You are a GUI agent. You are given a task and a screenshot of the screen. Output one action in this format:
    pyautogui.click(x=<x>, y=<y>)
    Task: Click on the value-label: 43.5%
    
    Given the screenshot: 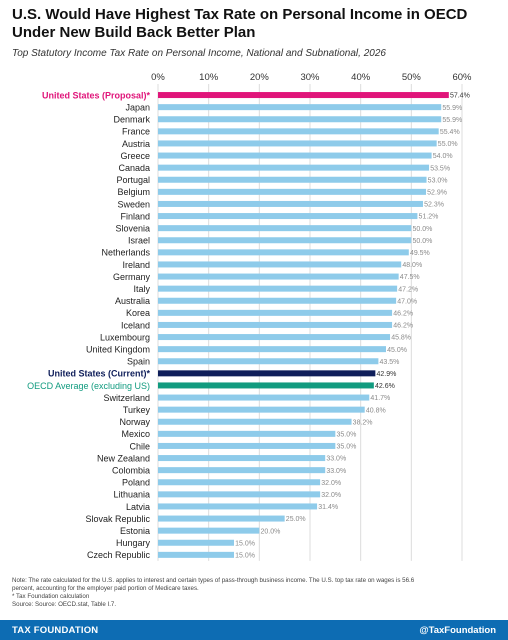 What is the action you would take?
    pyautogui.click(x=390, y=362)
    